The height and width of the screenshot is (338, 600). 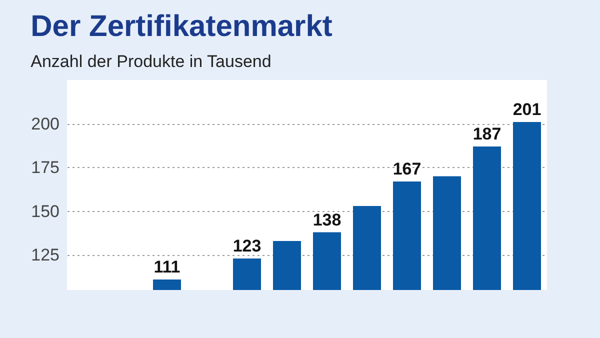 What do you see at coordinates (45, 211) in the screenshot?
I see `y-tick-label: 150` at bounding box center [45, 211].